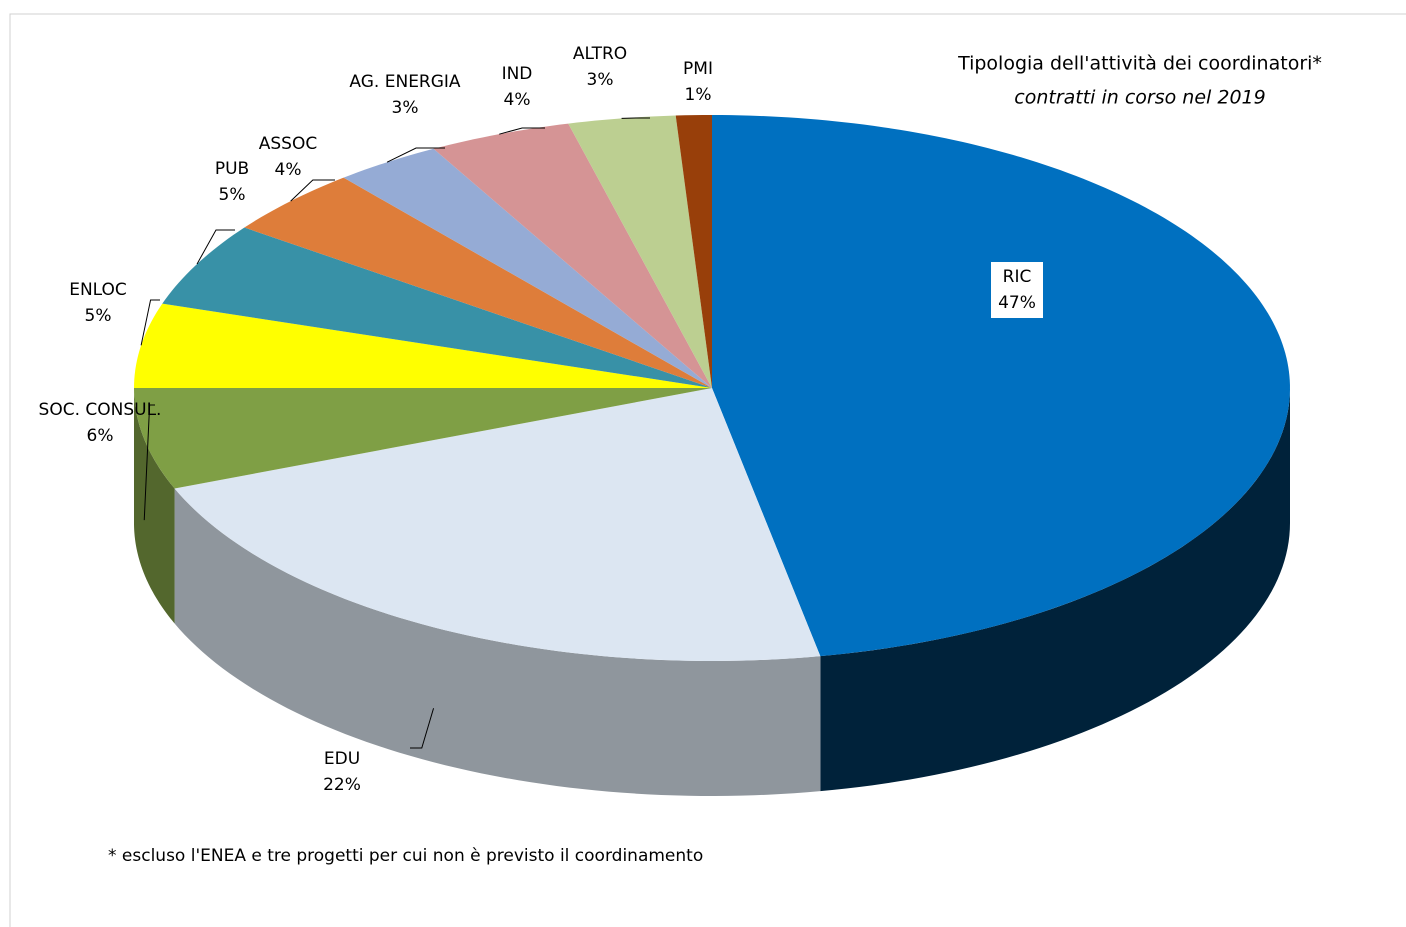  I want to click on category-label: IND, so click(517, 74).